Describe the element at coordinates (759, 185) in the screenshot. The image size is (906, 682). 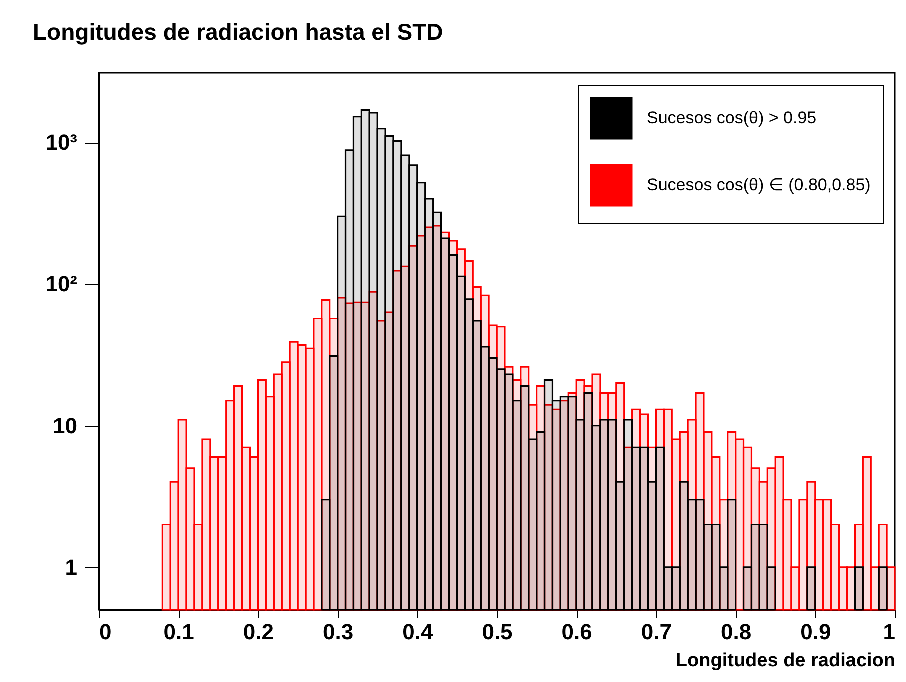
I see `legend-label: Sucesos cos(θ) ∈ (0.80,0.85)` at that location.